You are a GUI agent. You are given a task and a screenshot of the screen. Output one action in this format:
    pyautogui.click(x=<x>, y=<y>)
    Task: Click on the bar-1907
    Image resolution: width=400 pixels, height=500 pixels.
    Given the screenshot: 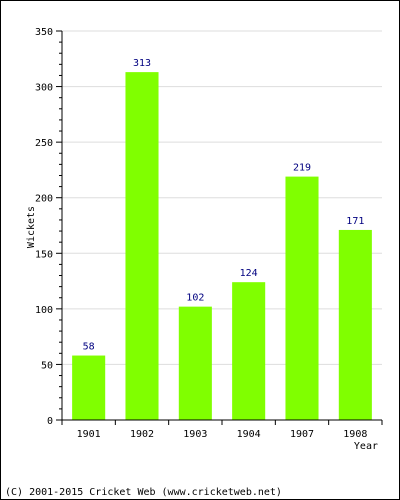 What is the action you would take?
    pyautogui.click(x=302, y=298)
    